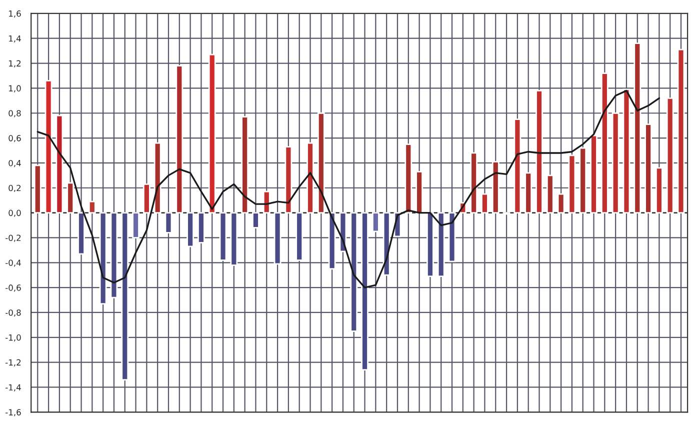  I want to click on y-tick-label: 1,6, so click(15, 14).